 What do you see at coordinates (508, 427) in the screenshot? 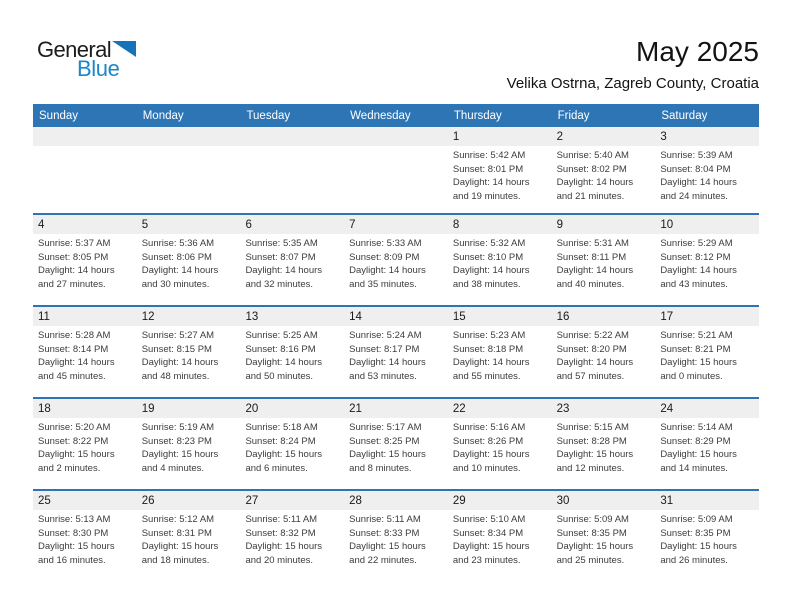
I see `sunrise-line-part: 5:16 AM` at bounding box center [508, 427].